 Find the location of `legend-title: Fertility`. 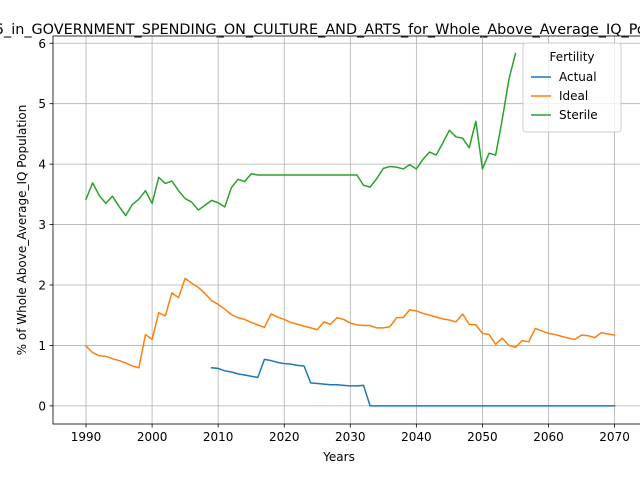

legend-title: Fertility is located at coordinates (571, 57).